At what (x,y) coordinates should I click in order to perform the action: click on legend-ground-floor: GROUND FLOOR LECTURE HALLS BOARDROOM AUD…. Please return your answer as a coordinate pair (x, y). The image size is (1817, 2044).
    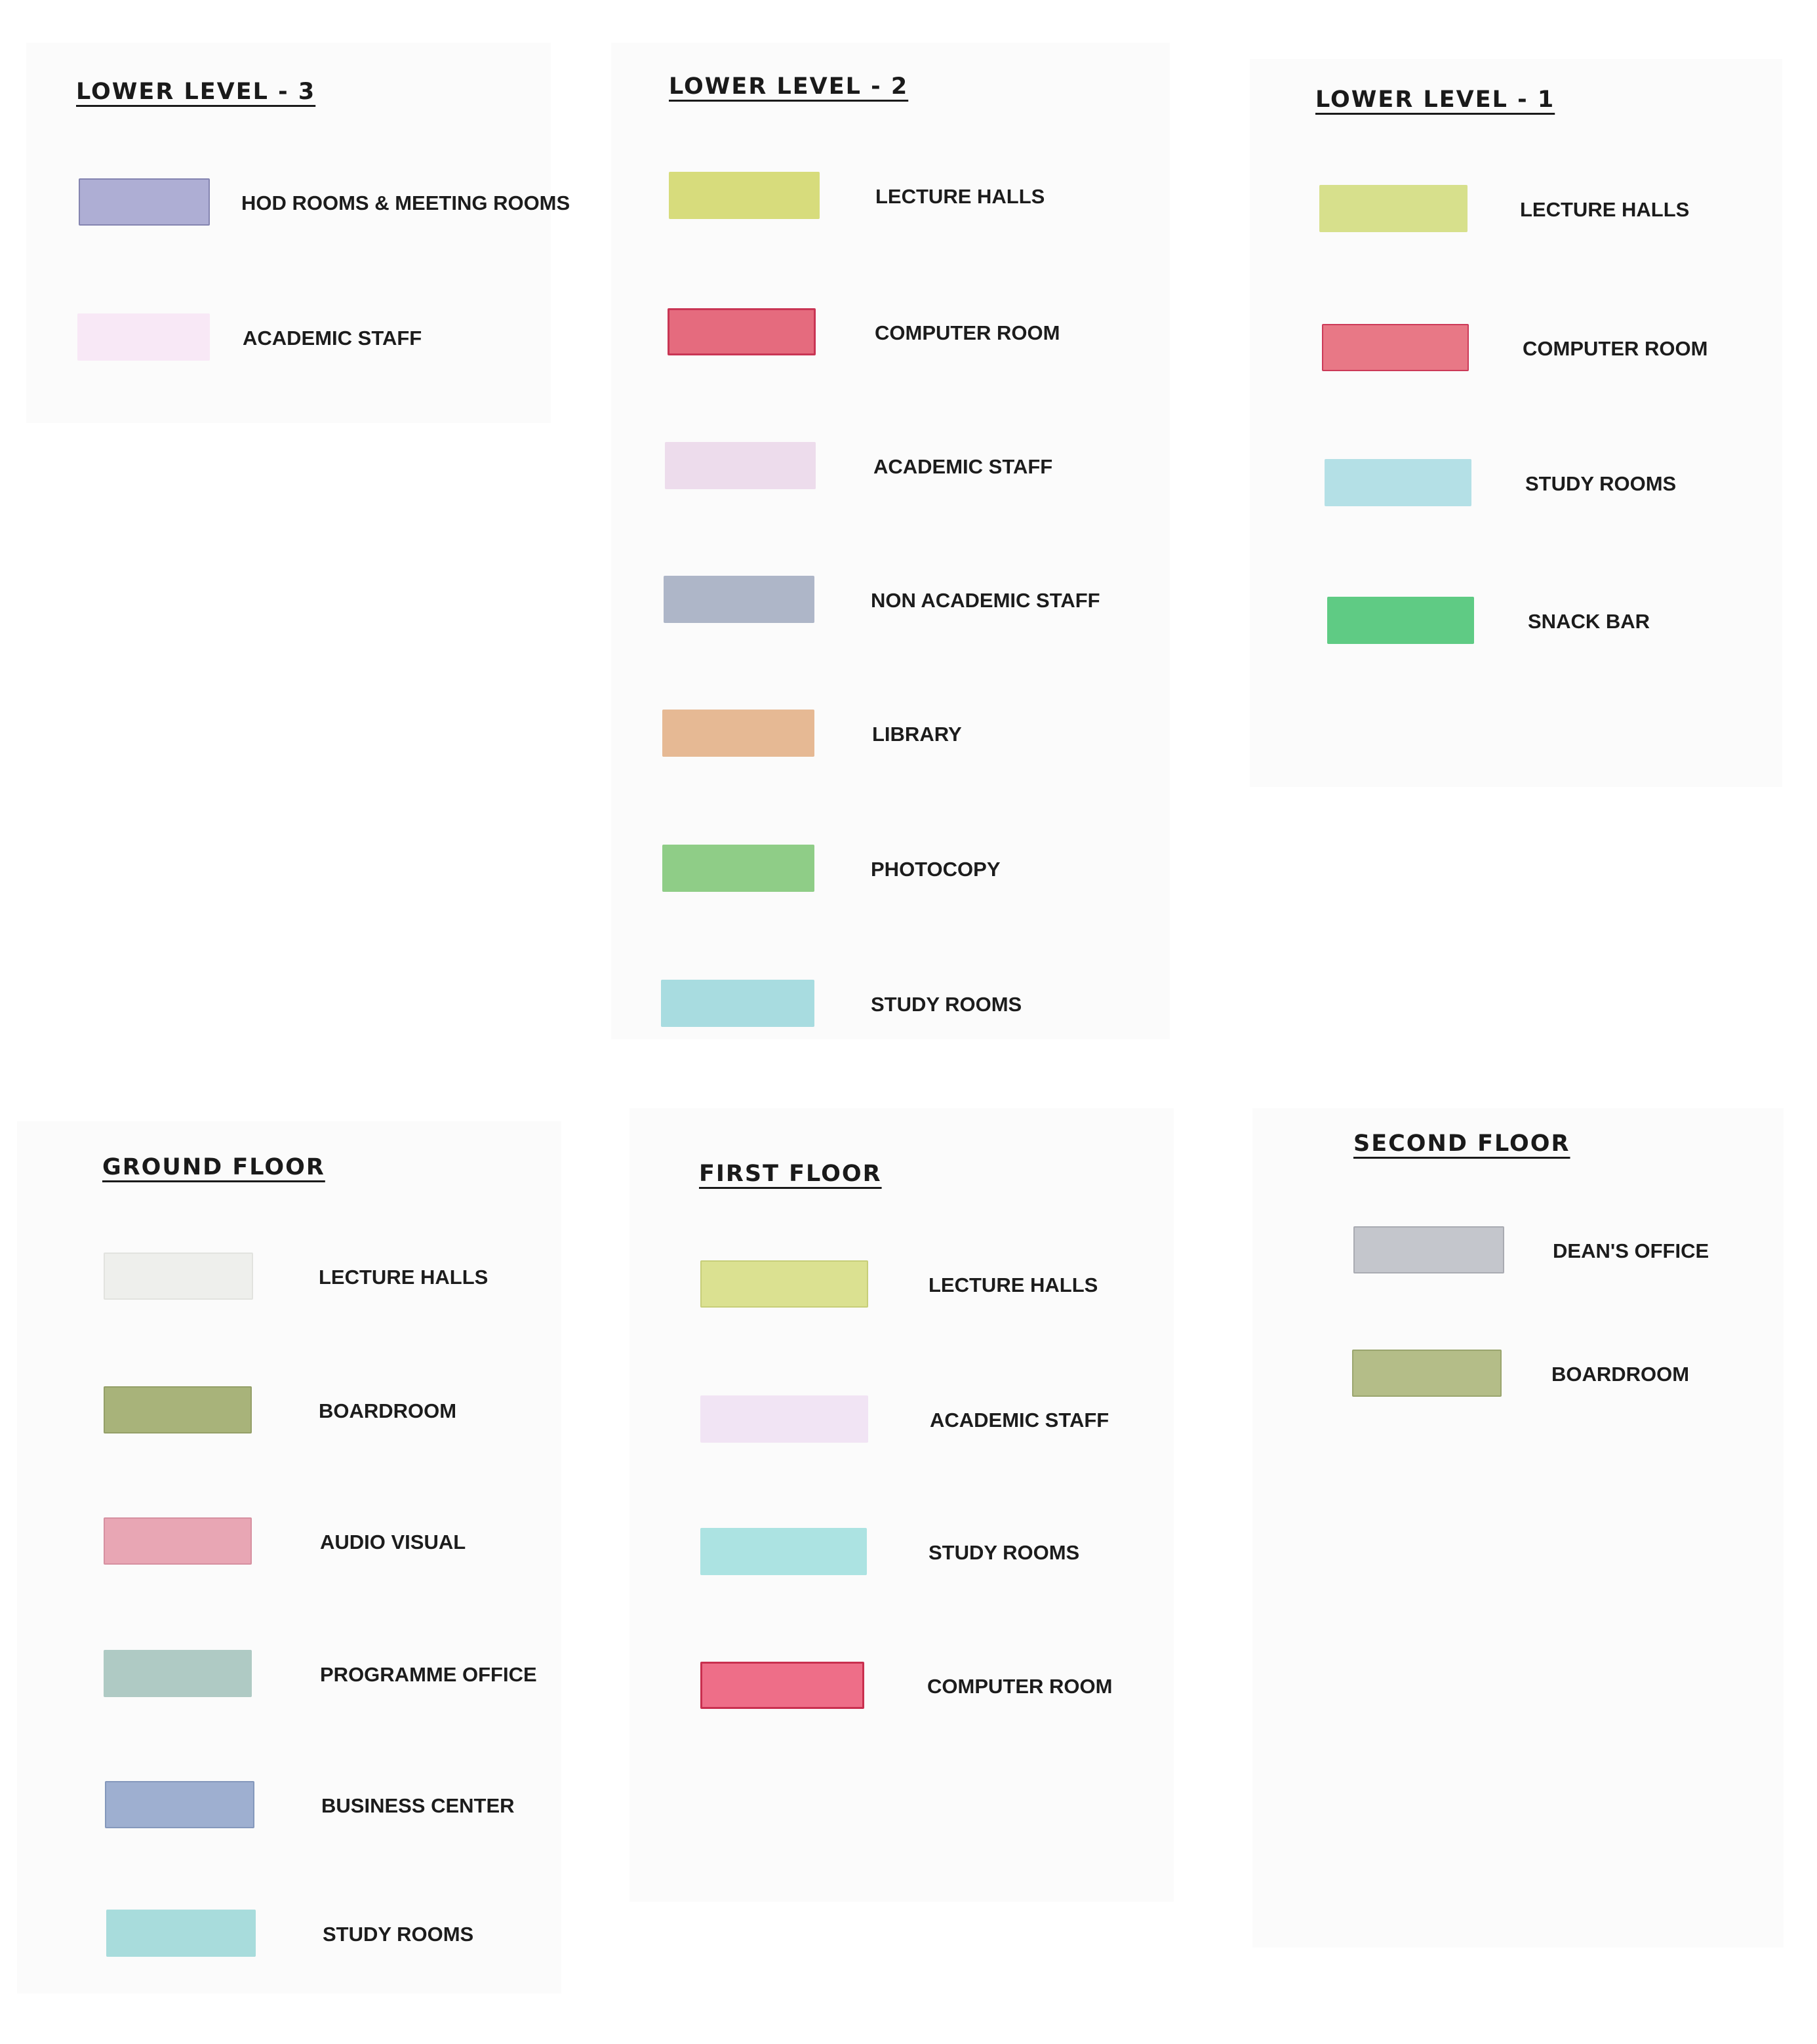
    Looking at the image, I should click on (331, 1560).